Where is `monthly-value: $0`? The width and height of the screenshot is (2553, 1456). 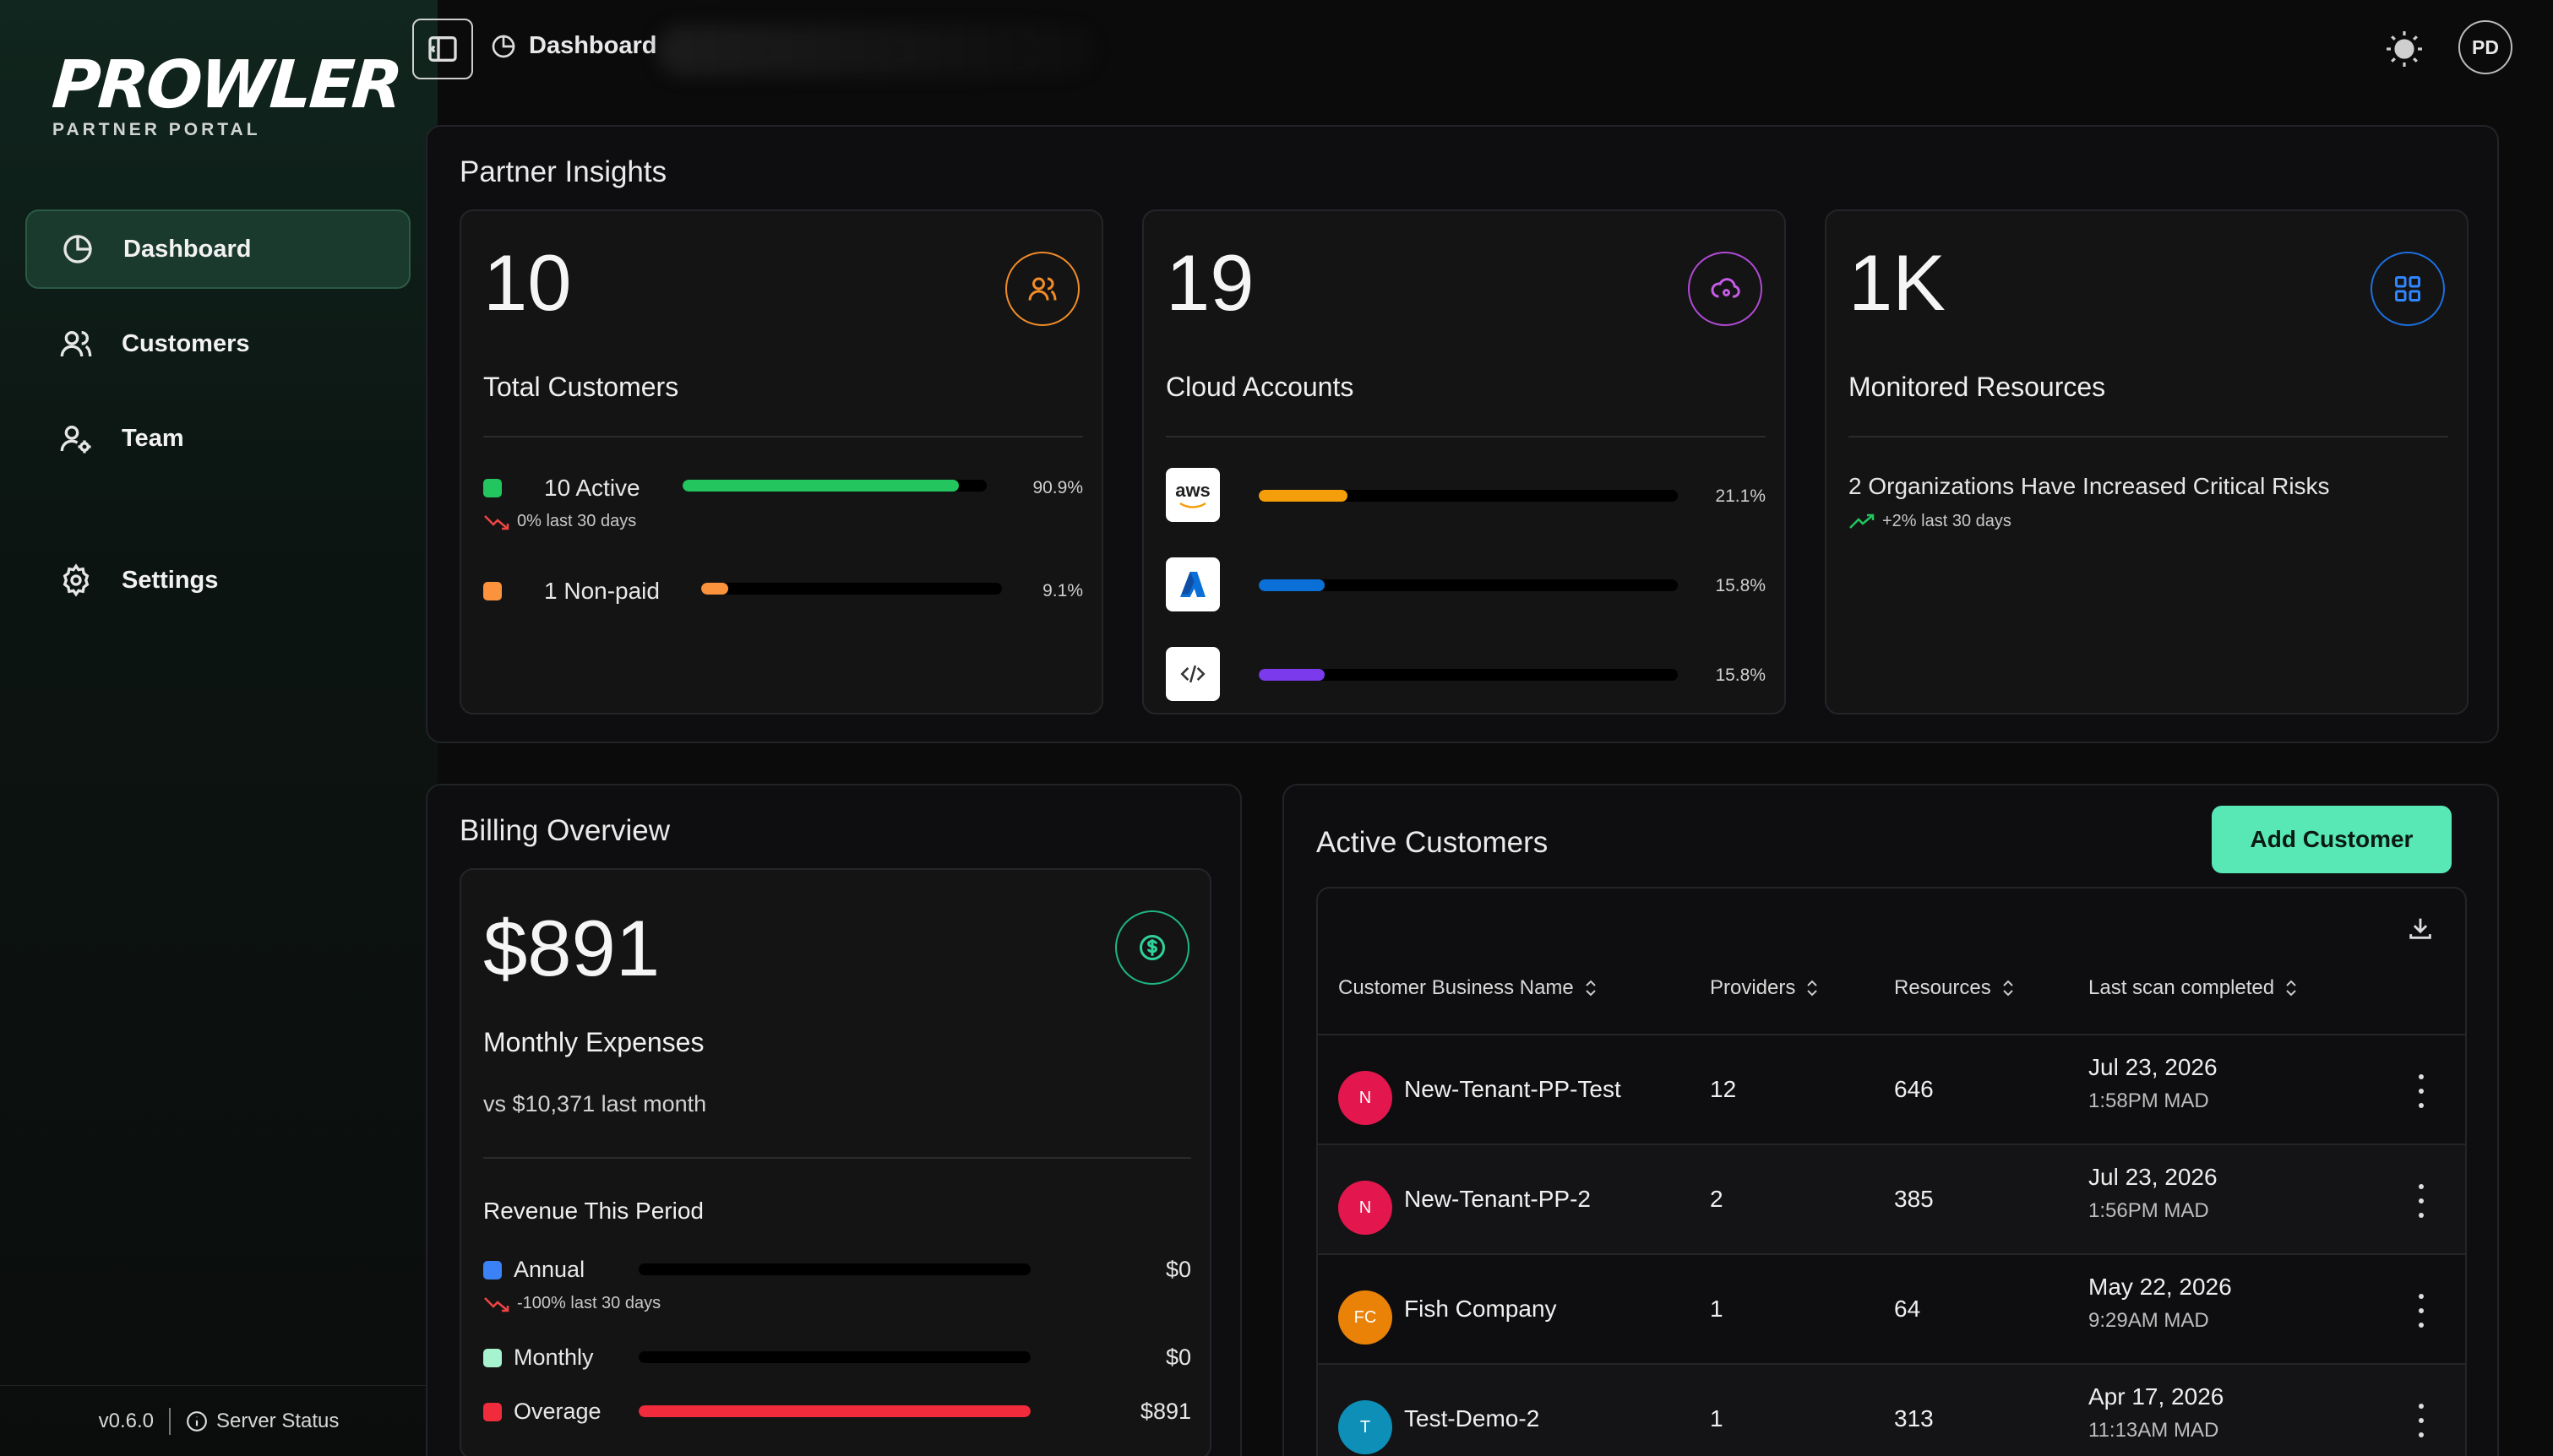
monthly-value: $0 is located at coordinates (1178, 1357).